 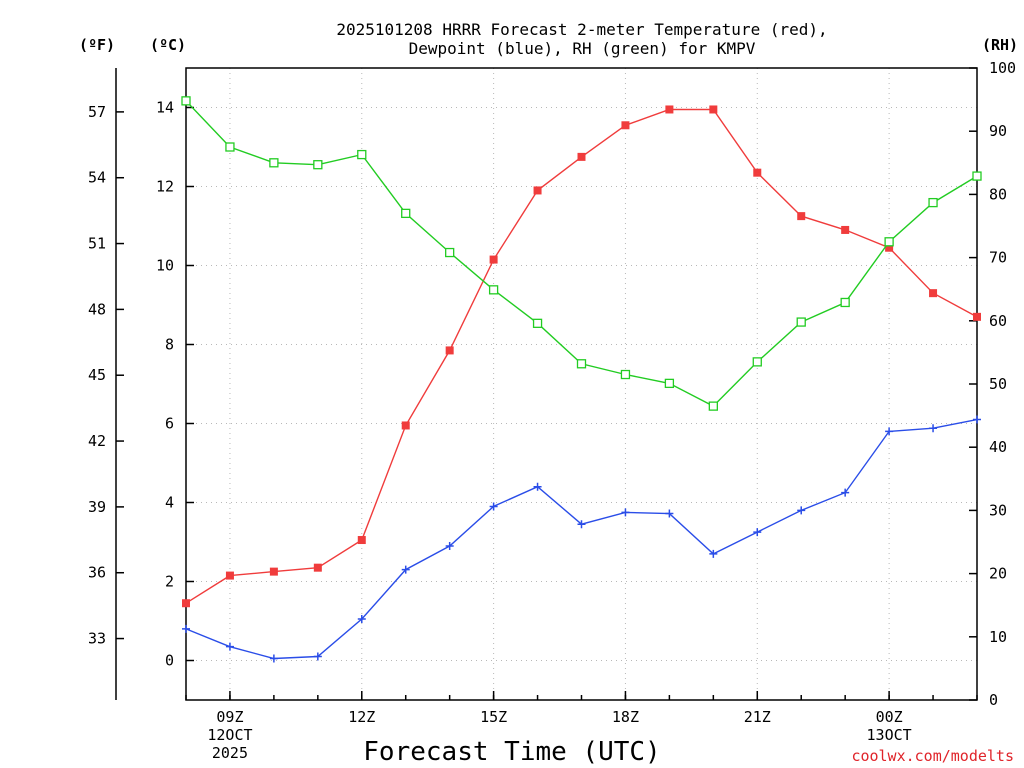 I want to click on celsius-tick-label: 14, so click(x=165, y=108).